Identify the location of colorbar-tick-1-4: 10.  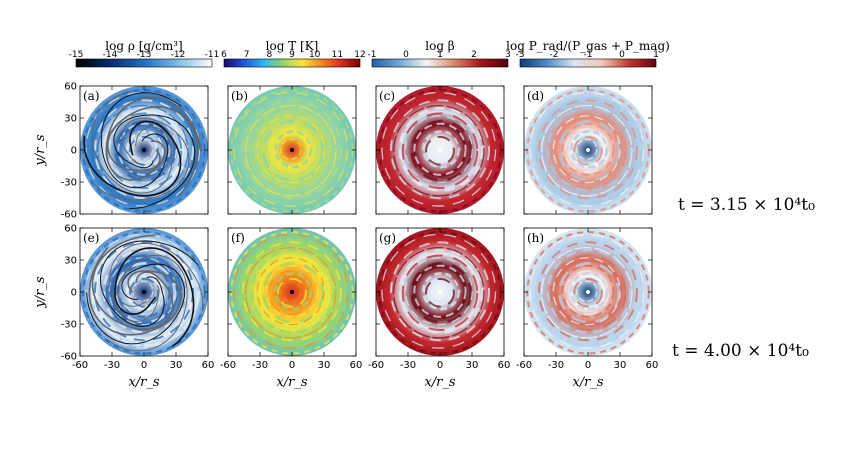
(315, 55).